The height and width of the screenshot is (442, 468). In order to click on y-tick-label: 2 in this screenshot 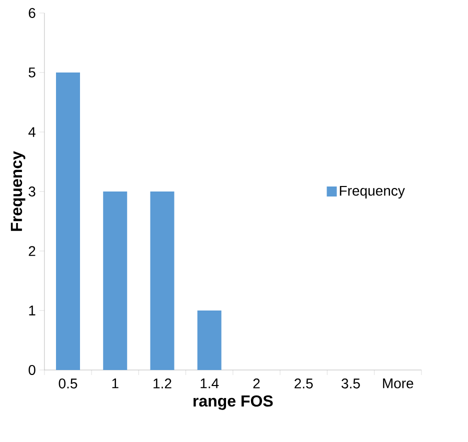, I will do `click(32, 251)`.